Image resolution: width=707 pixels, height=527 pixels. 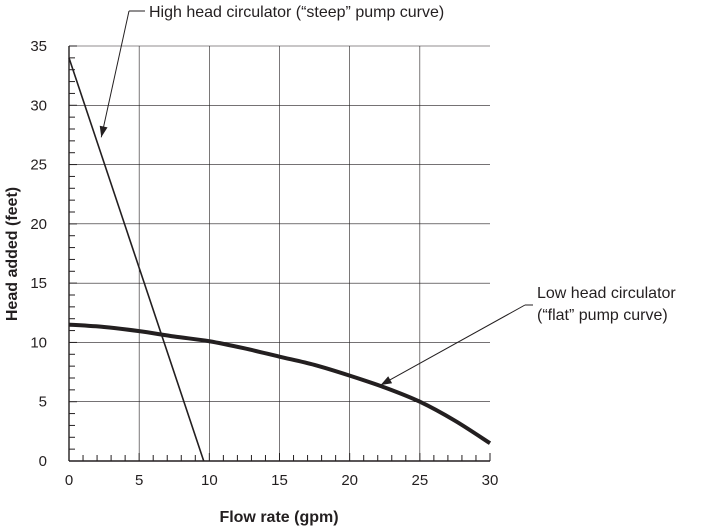 What do you see at coordinates (490, 480) in the screenshot?
I see `x-tick-label: 30` at bounding box center [490, 480].